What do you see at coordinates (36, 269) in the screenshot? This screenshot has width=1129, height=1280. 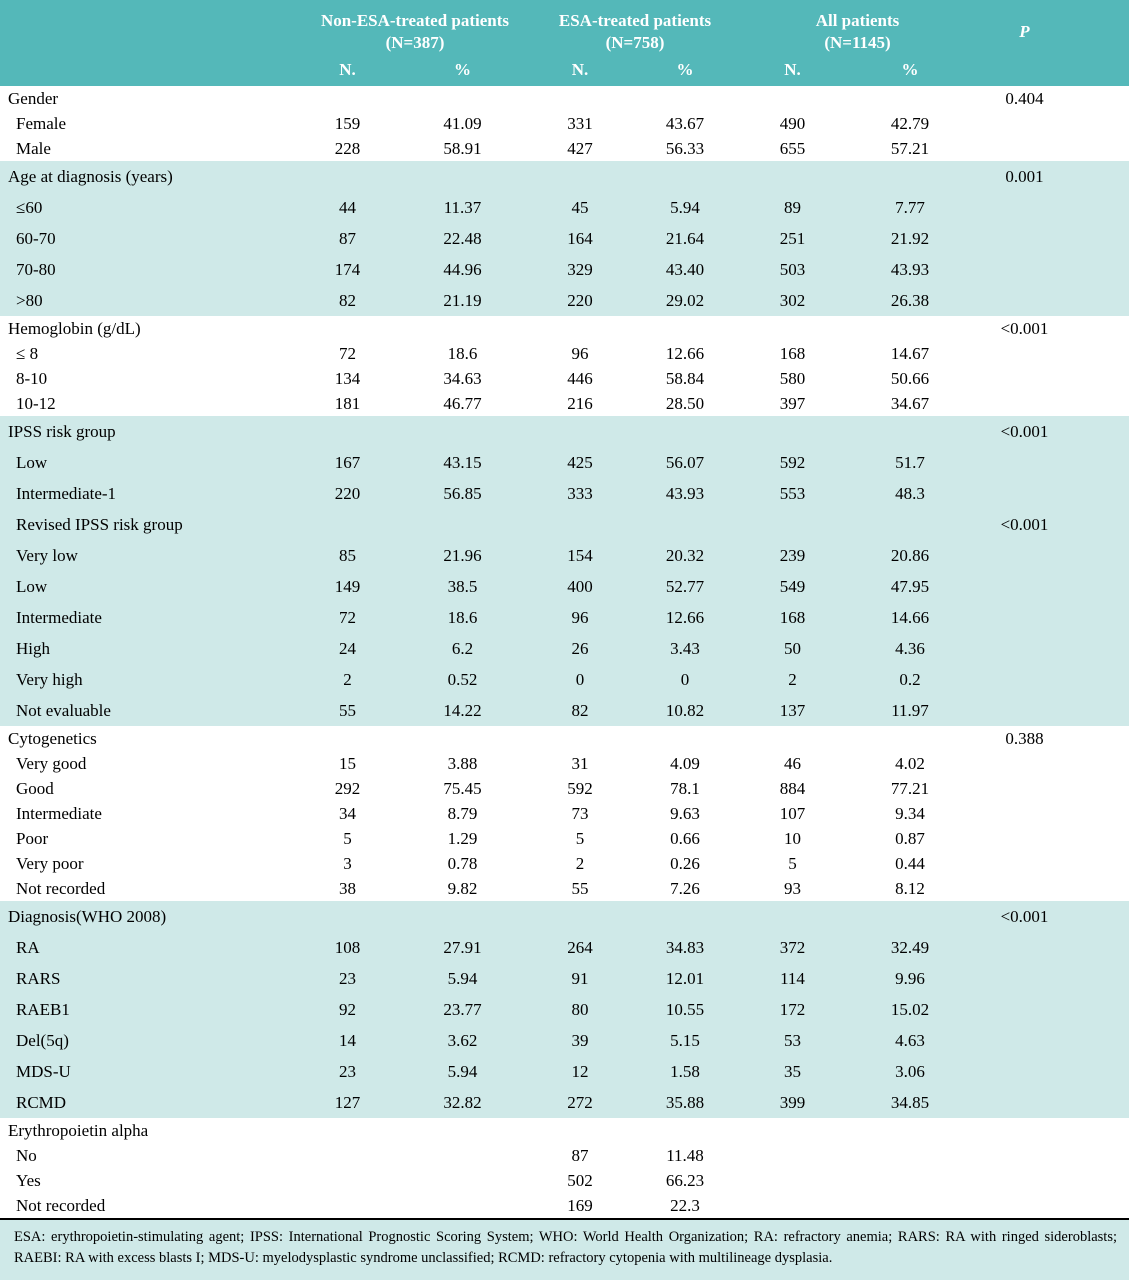 I see `row-label: 70-80` at bounding box center [36, 269].